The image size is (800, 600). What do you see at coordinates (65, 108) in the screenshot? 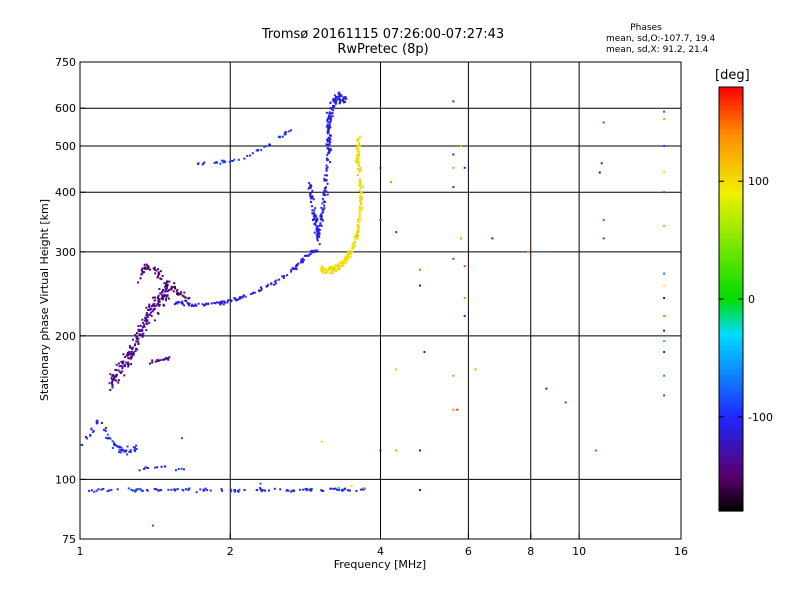
I see `y-tick-label: 600` at bounding box center [65, 108].